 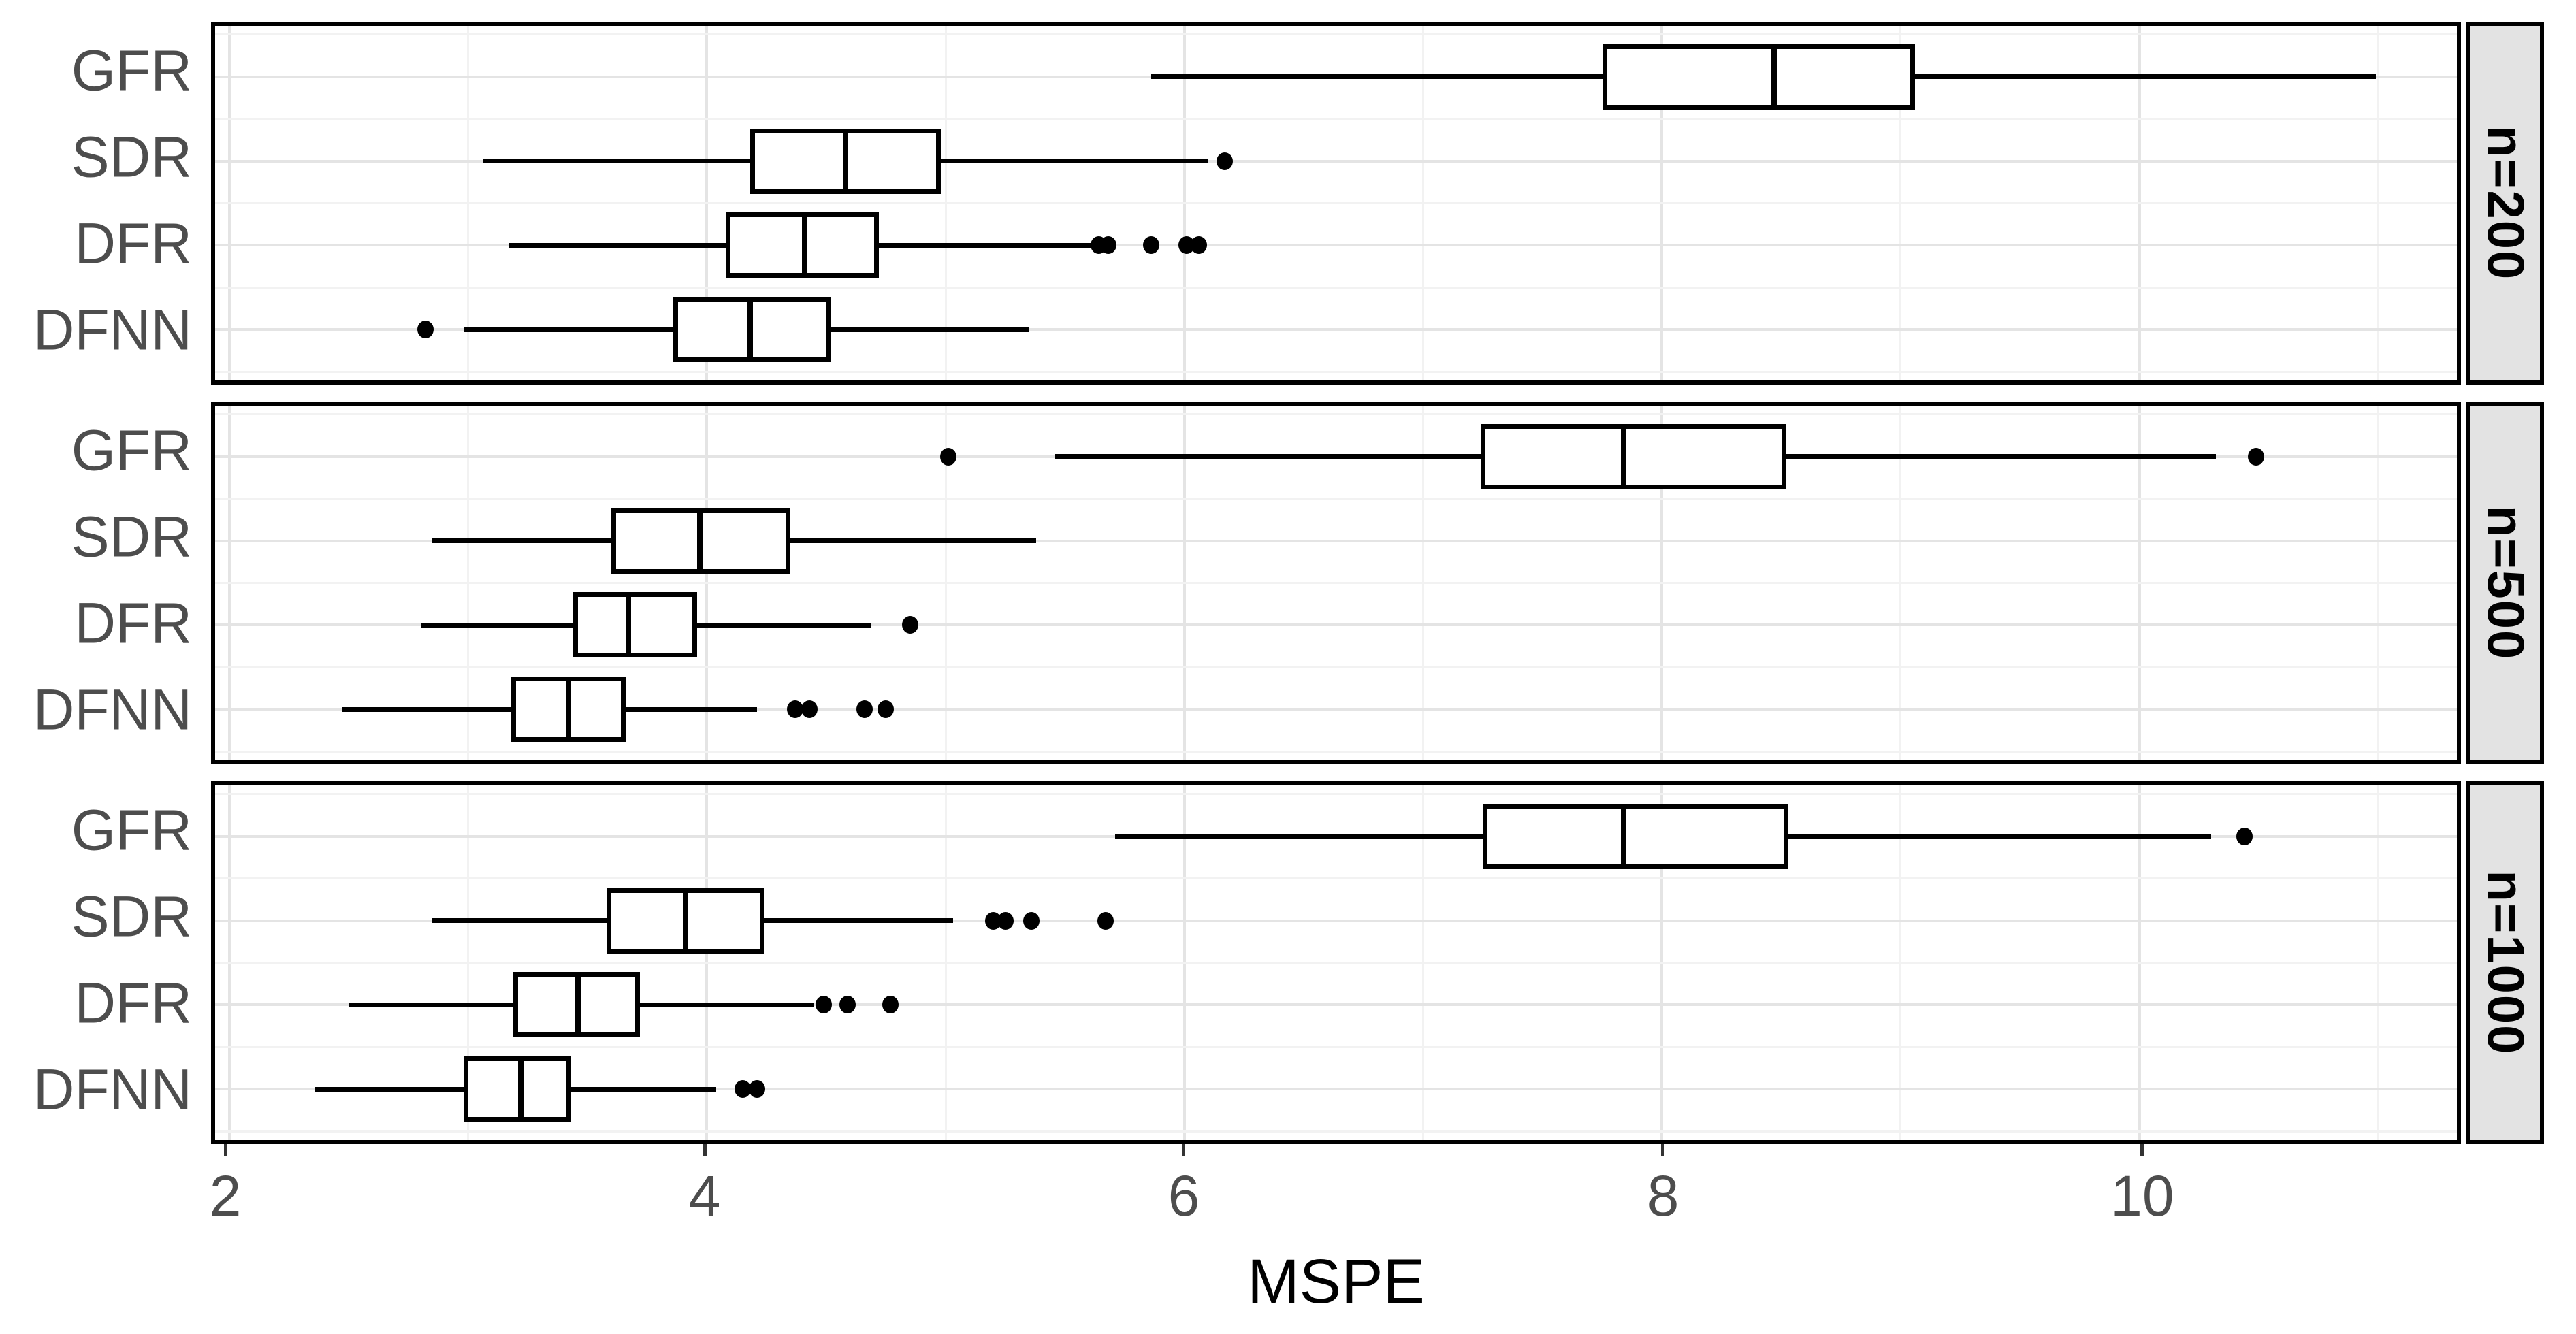 I want to click on facet-strip-label: n=500, so click(x=2505, y=583).